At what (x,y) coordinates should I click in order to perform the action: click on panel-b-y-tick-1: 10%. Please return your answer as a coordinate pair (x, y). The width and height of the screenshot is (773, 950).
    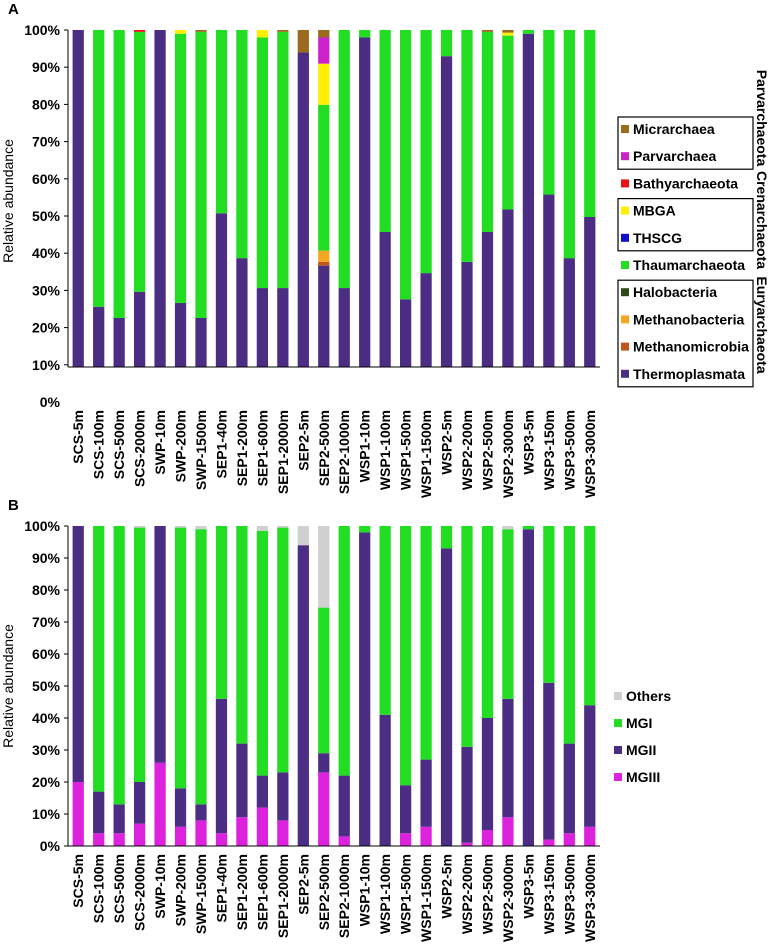
    Looking at the image, I should click on (46, 814).